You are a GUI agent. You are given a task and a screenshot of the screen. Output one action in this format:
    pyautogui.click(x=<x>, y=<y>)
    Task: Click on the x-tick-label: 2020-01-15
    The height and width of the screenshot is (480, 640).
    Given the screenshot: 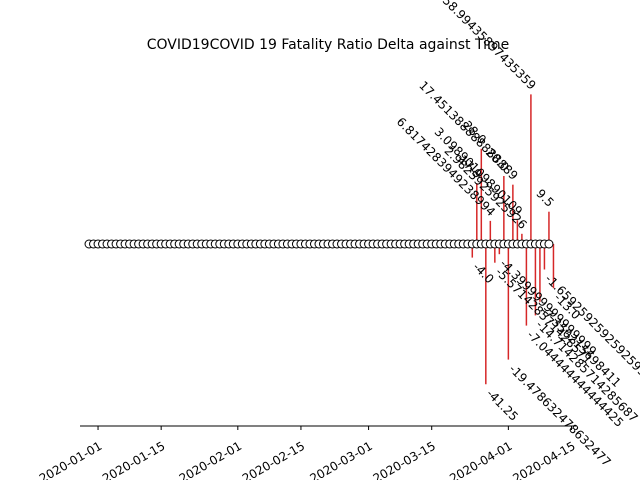 What is the action you would take?
    pyautogui.click(x=133, y=459)
    